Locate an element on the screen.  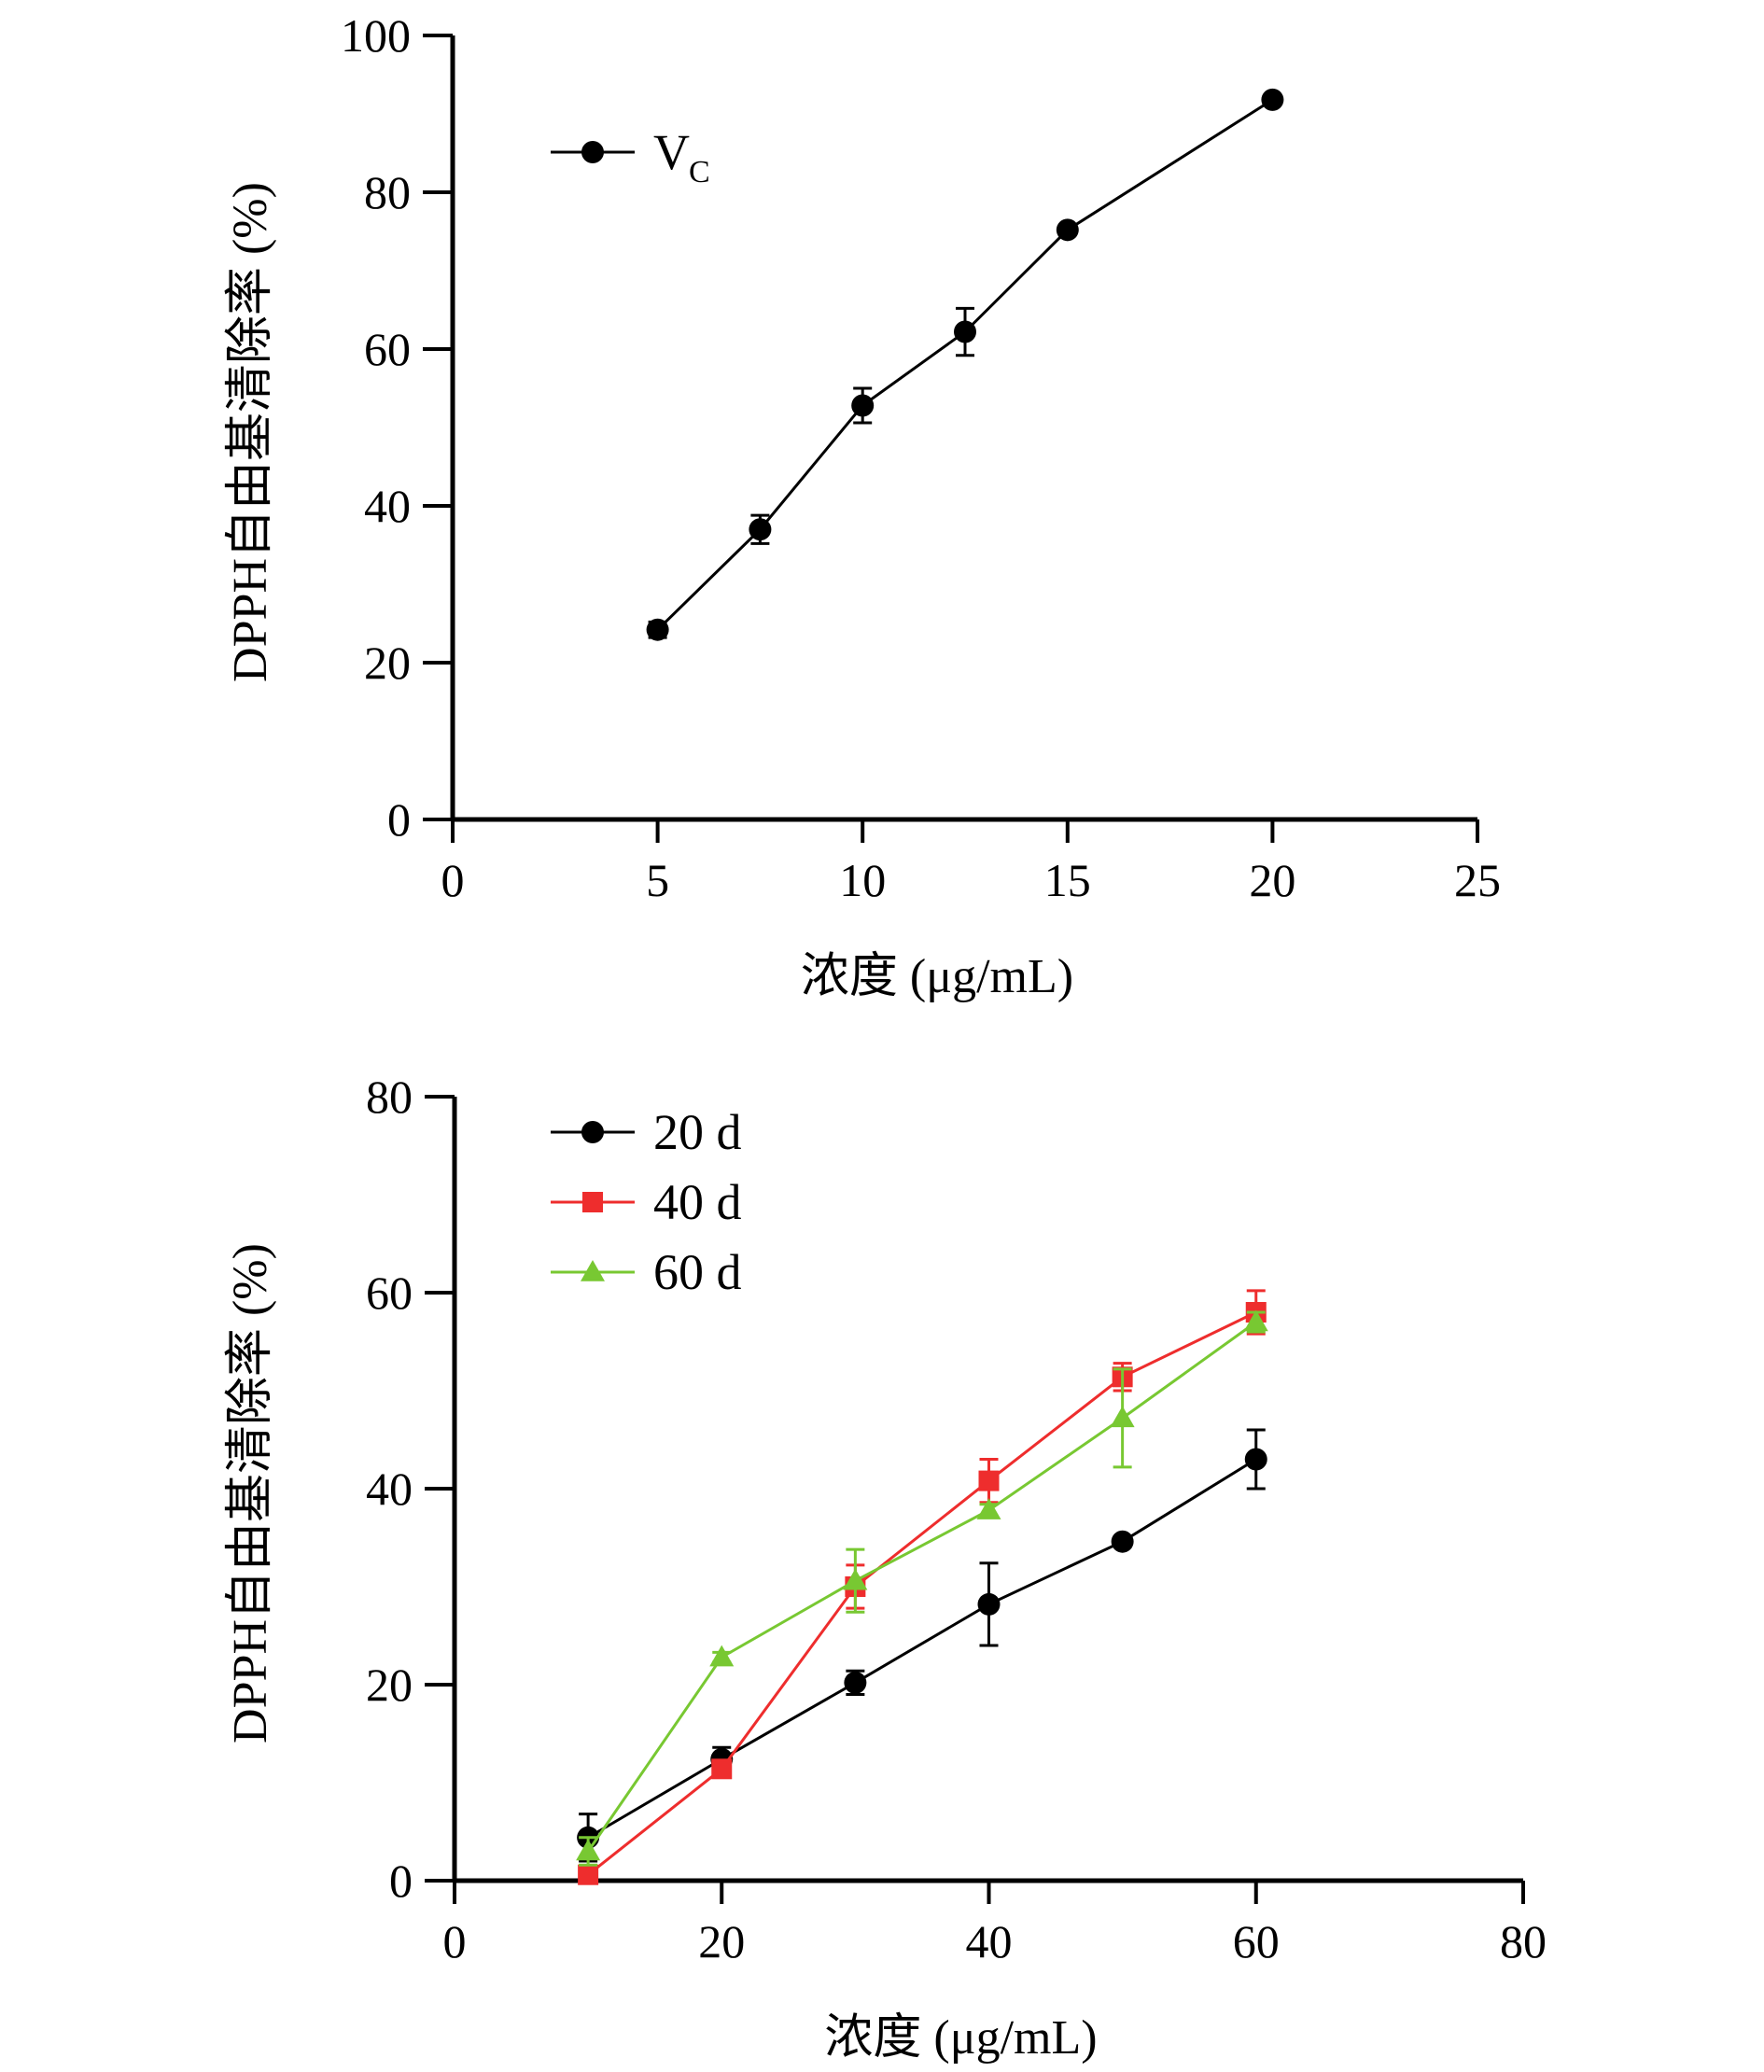
x-tick-label: 15 is located at coordinates (1067, 880).